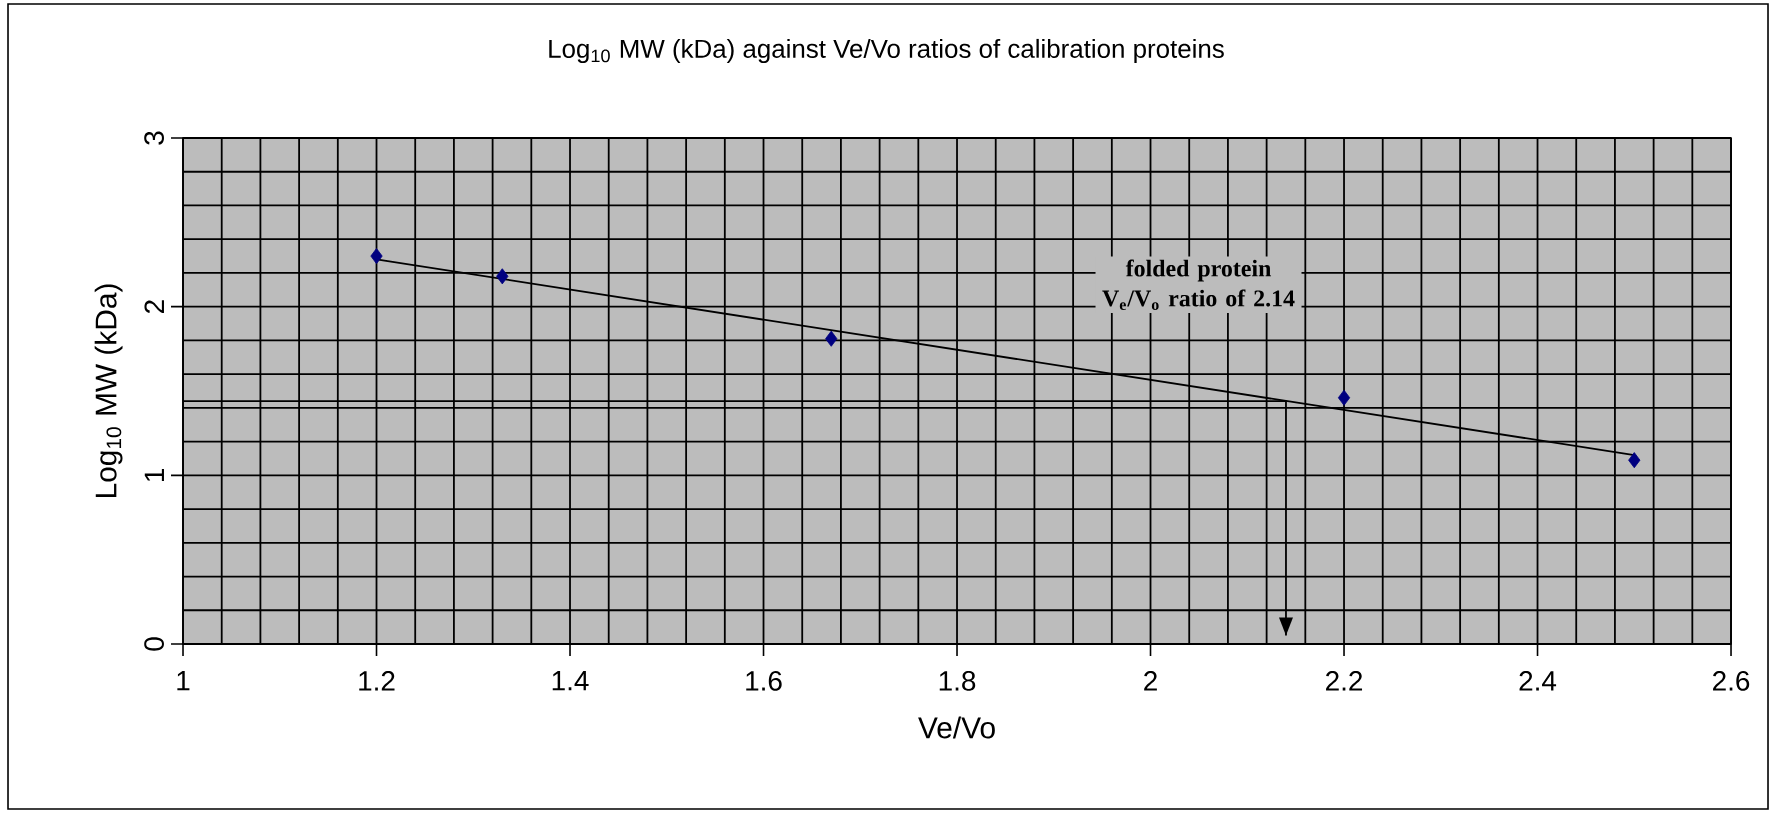 The height and width of the screenshot is (813, 1772). What do you see at coordinates (377, 681) in the screenshot?
I see `x-tick-label: 1.2` at bounding box center [377, 681].